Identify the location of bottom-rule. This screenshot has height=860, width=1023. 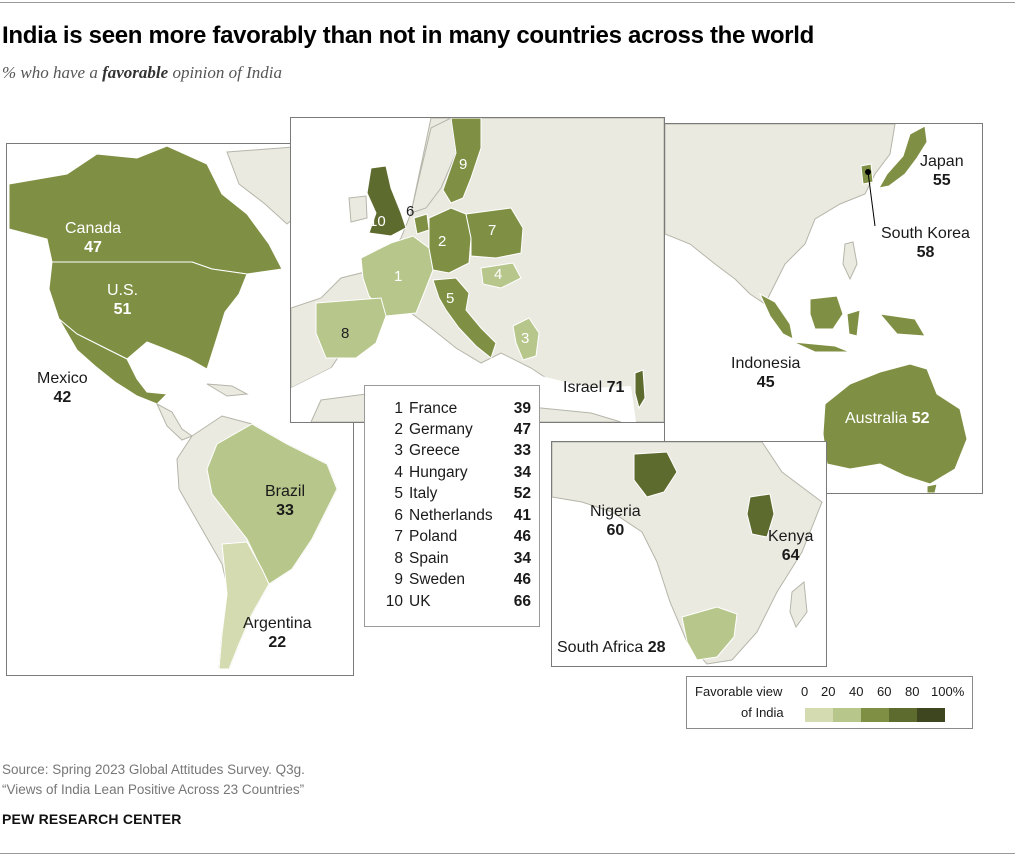
(507, 853).